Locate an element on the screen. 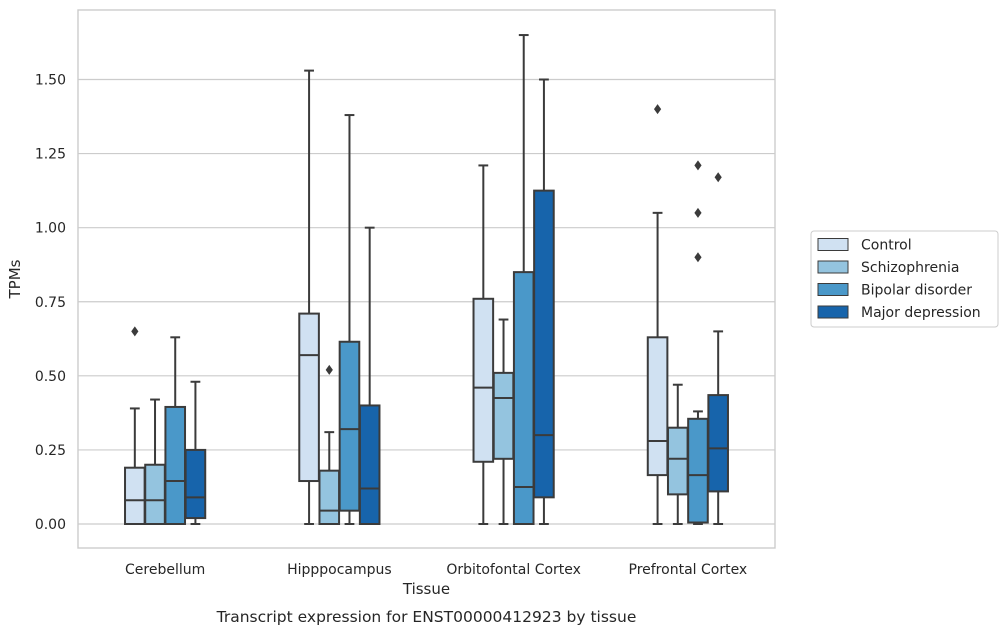 The image size is (1007, 634). legend-item: Schizophrenia is located at coordinates (888, 268).